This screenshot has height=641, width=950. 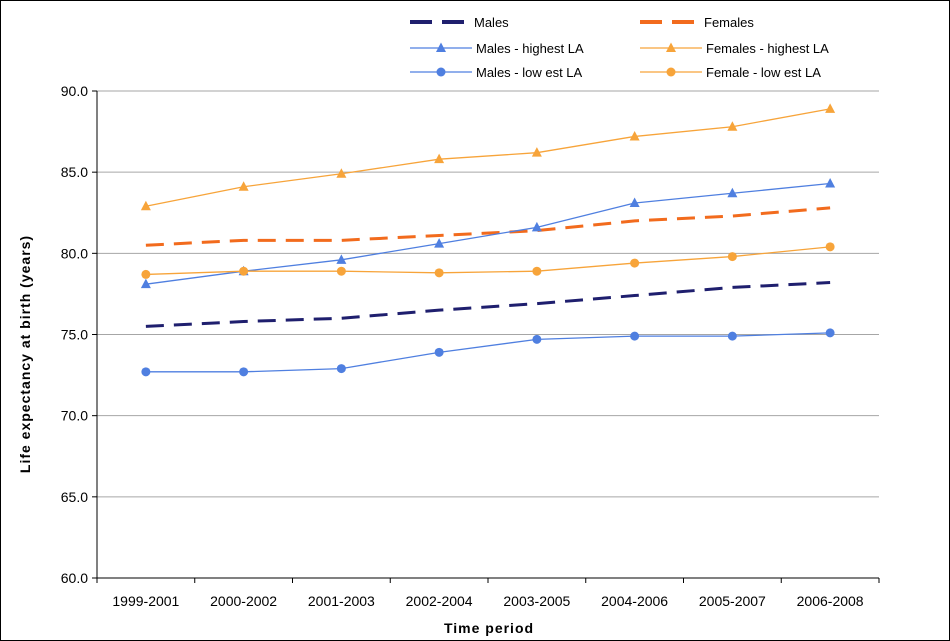 What do you see at coordinates (74, 416) in the screenshot?
I see `y-tick-label: 70.0` at bounding box center [74, 416].